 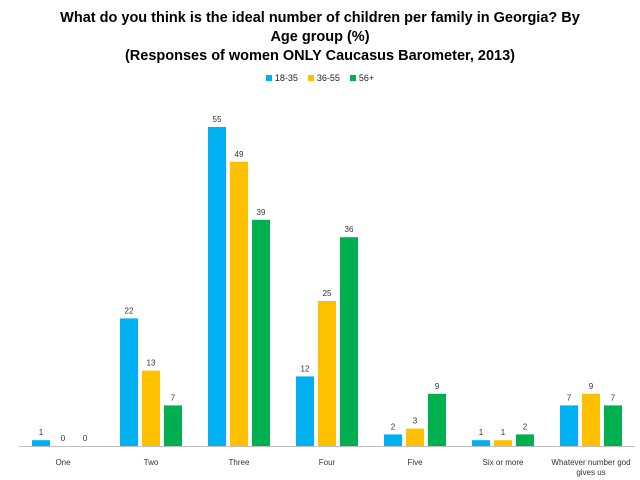 I want to click on x-tick-label-6-1: gives us, so click(x=590, y=472).